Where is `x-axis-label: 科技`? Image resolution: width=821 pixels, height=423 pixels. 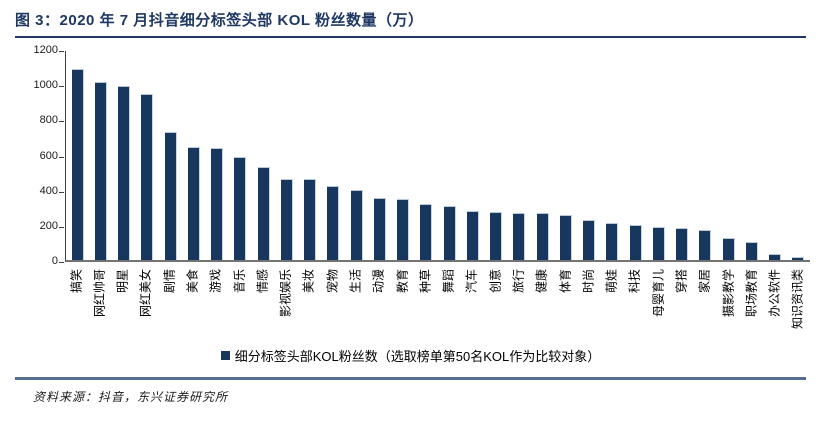
x-axis-label: 科技 is located at coordinates (634, 281).